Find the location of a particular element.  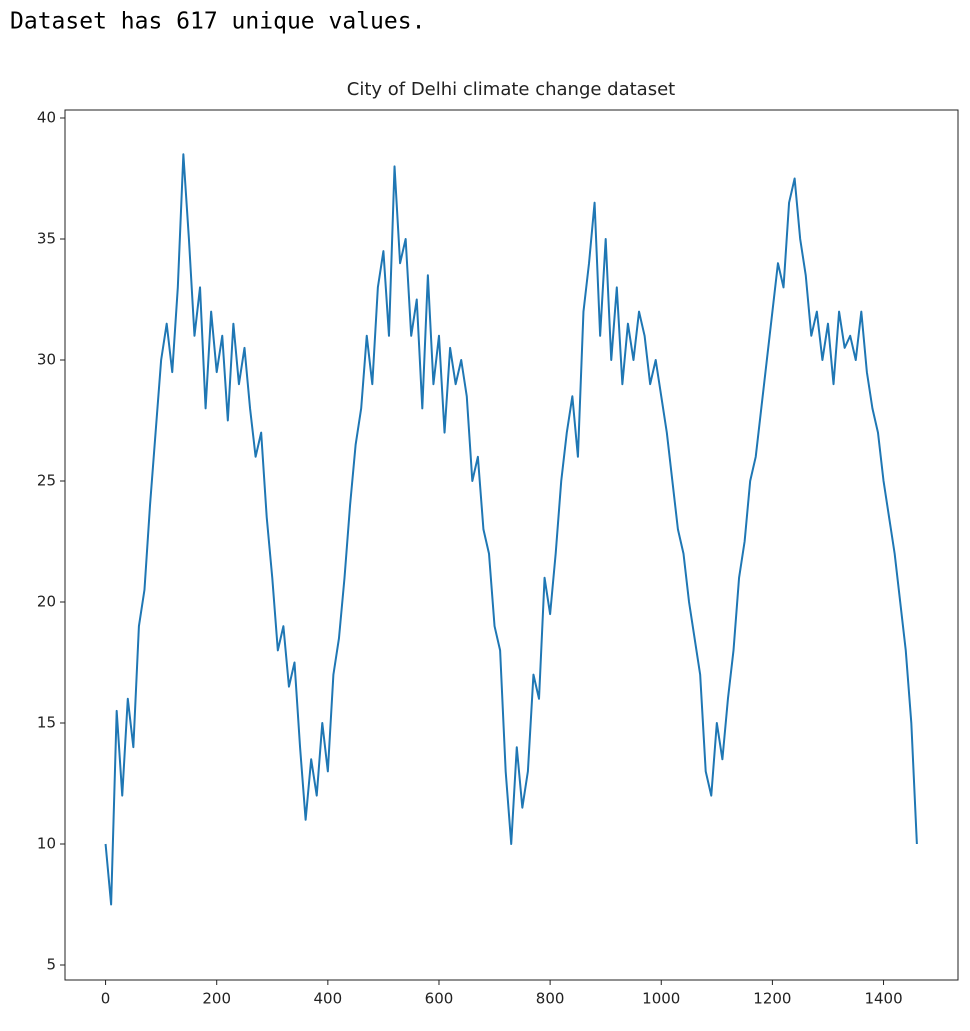

x-tick-label: 800 is located at coordinates (550, 999).